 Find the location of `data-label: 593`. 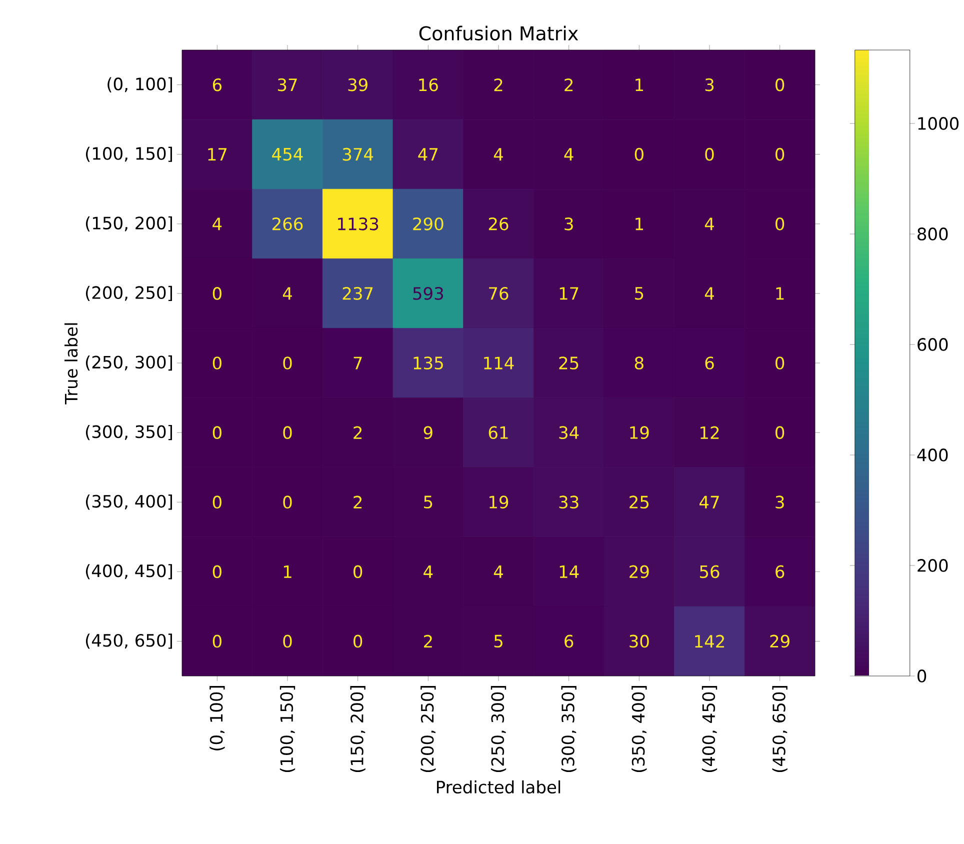

data-label: 593 is located at coordinates (428, 293).